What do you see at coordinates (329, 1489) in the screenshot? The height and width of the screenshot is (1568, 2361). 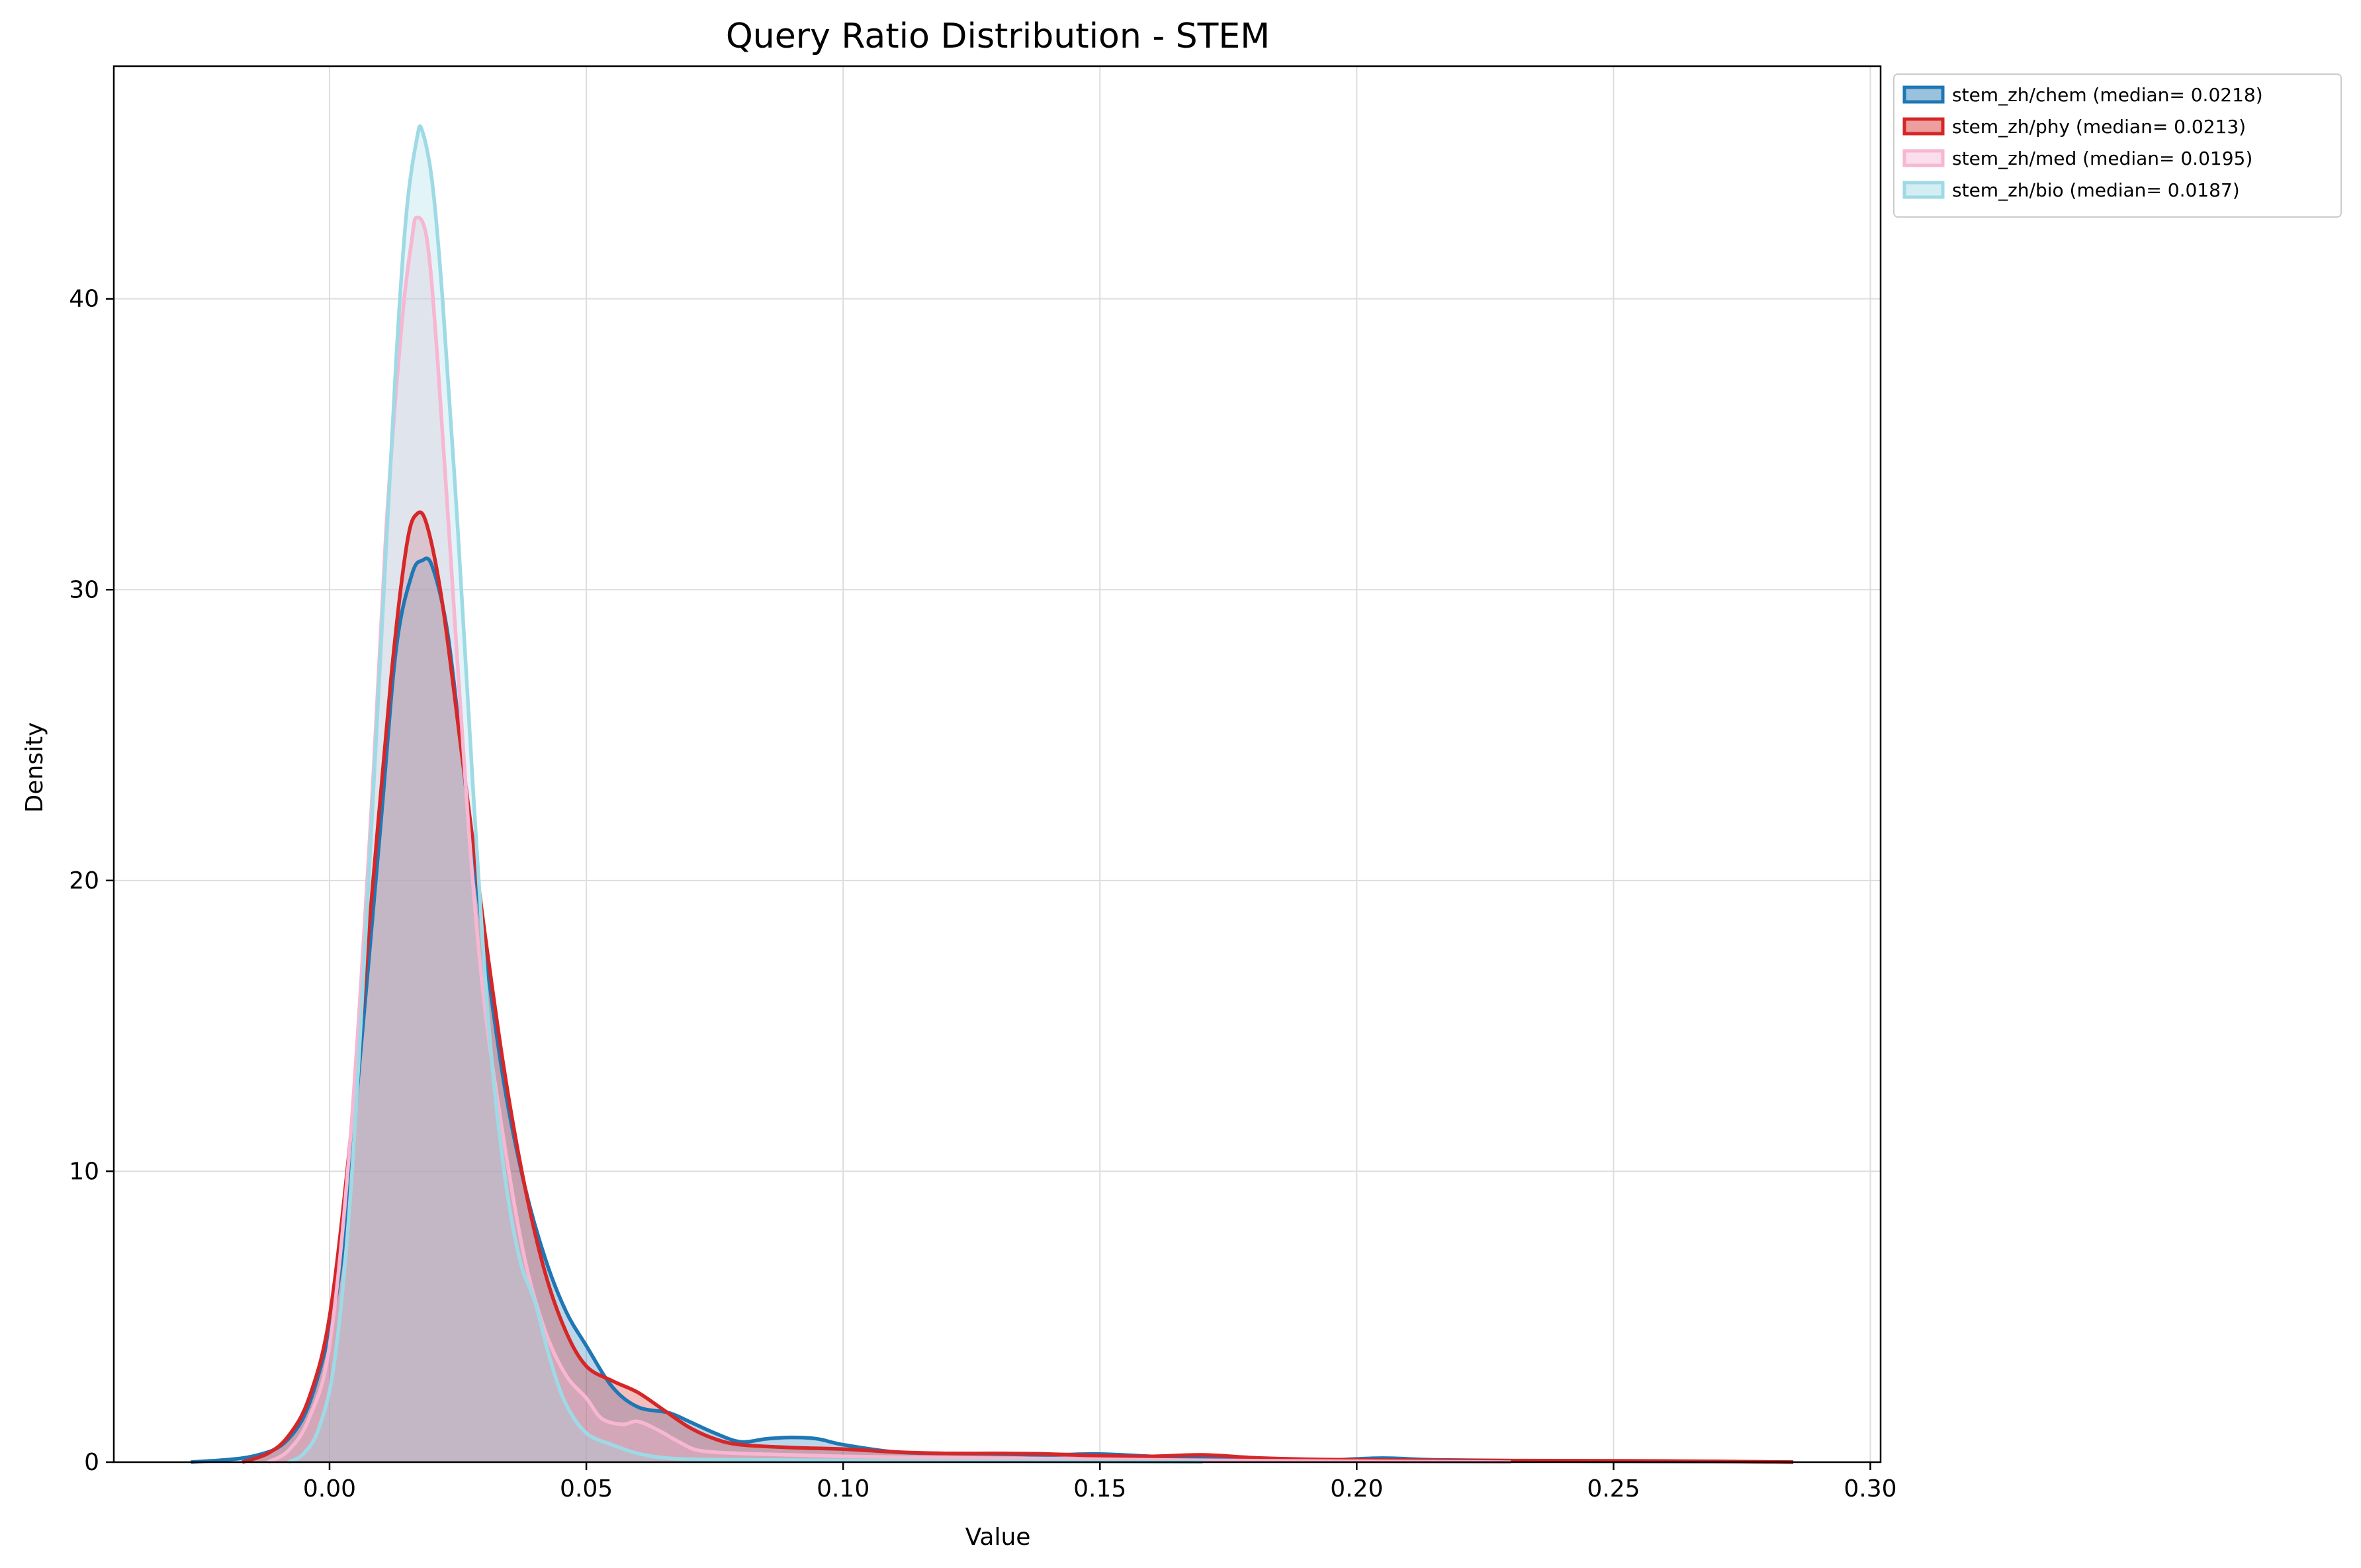 I see `x-tick-label: 0.00` at bounding box center [329, 1489].